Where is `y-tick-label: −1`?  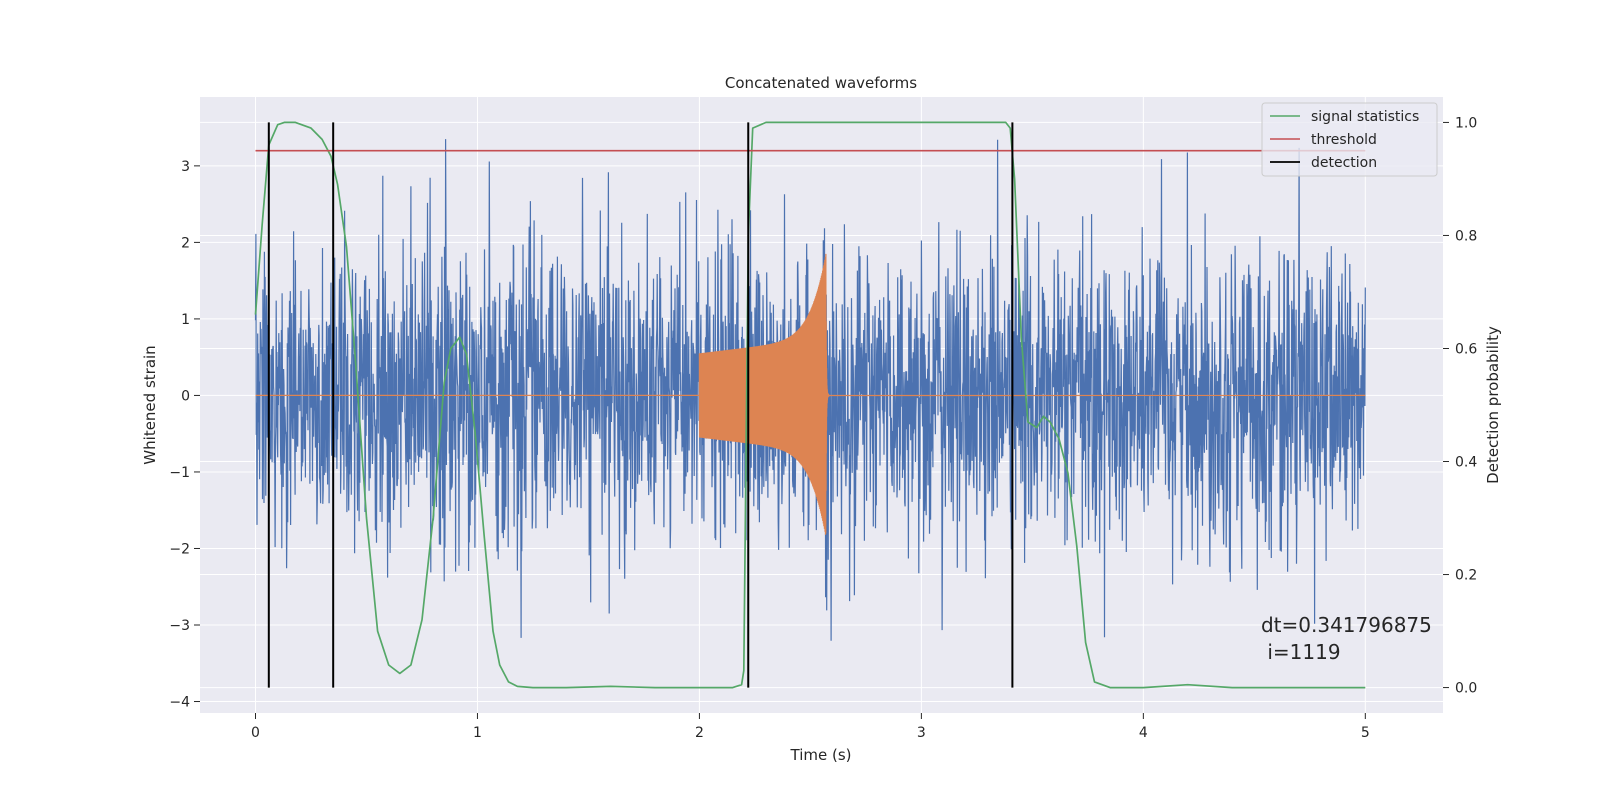
y-tick-label: −1 is located at coordinates (179, 473).